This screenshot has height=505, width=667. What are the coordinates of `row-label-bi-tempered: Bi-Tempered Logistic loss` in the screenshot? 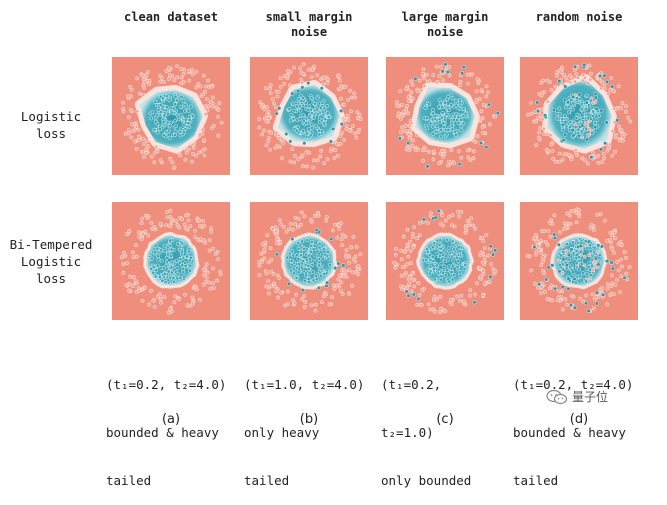 It's located at (51, 261).